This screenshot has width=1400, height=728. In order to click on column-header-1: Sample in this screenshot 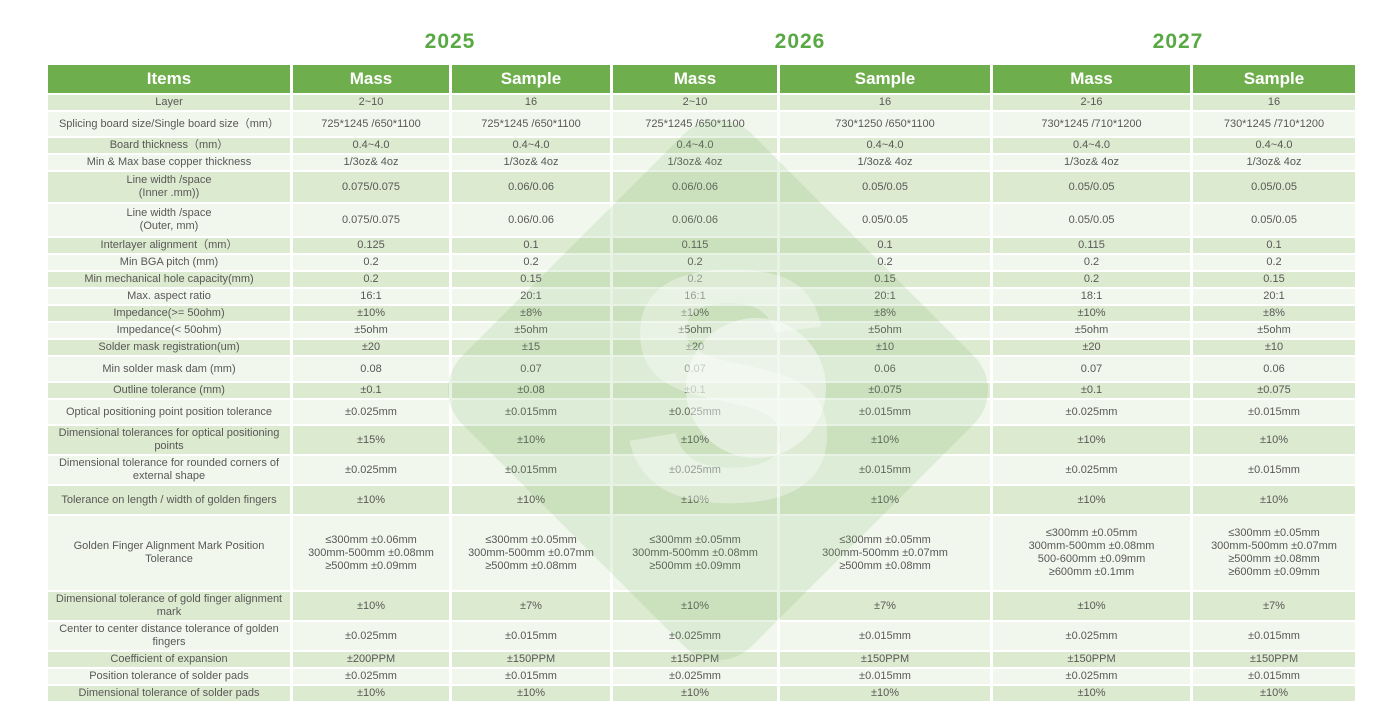, I will do `click(531, 79)`.